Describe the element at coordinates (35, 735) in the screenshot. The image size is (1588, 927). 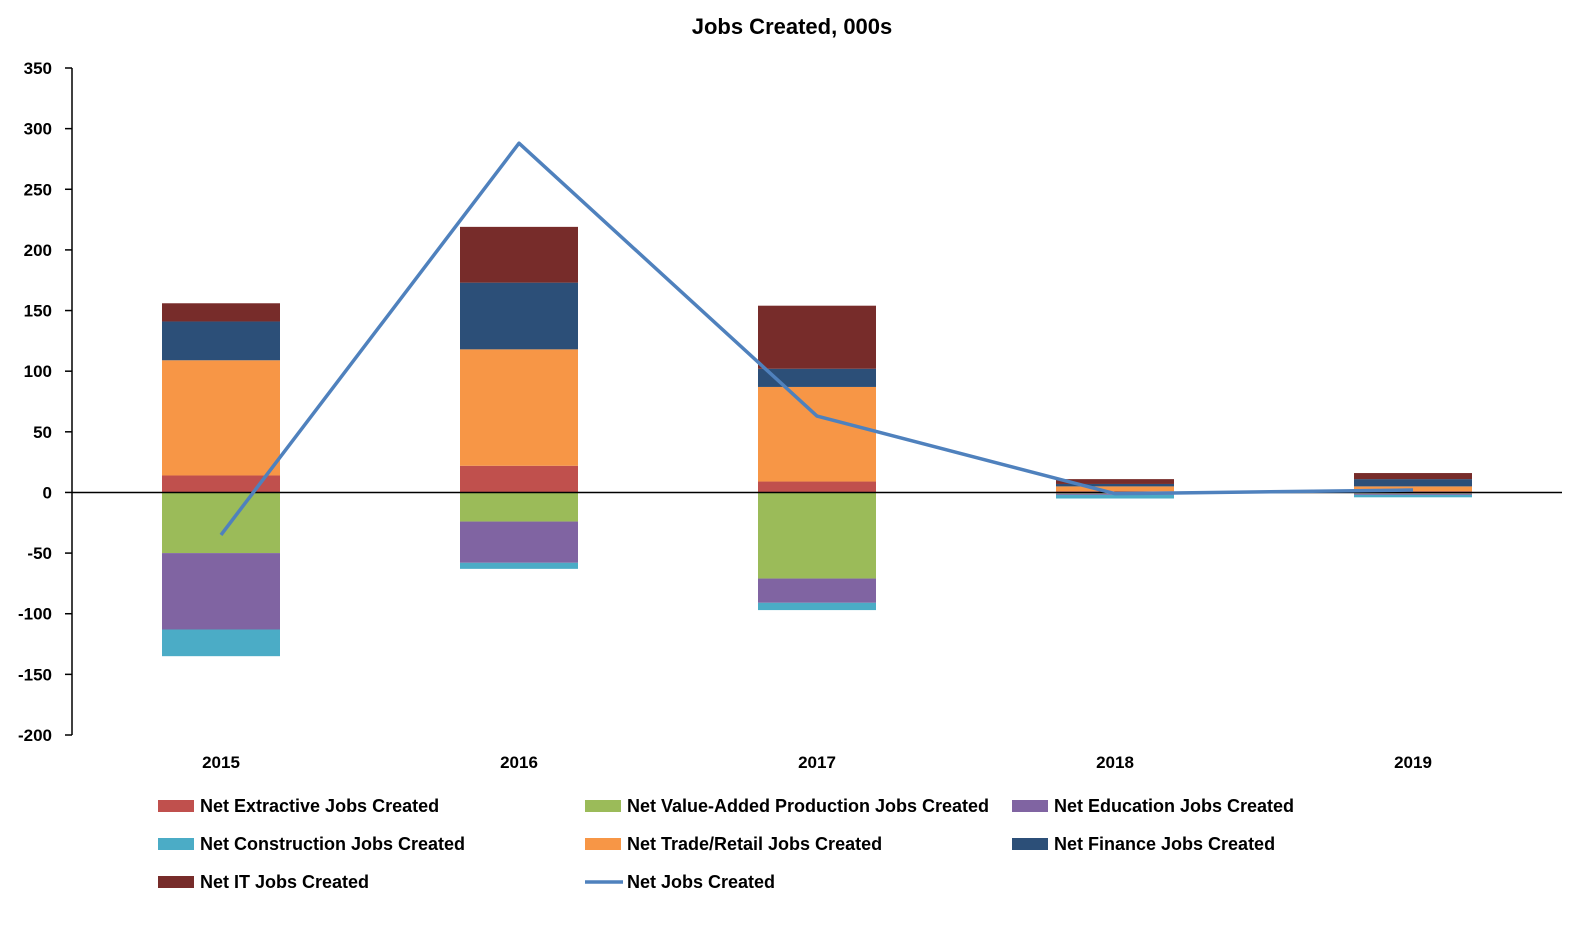
I see `y-tick-label: -200` at that location.